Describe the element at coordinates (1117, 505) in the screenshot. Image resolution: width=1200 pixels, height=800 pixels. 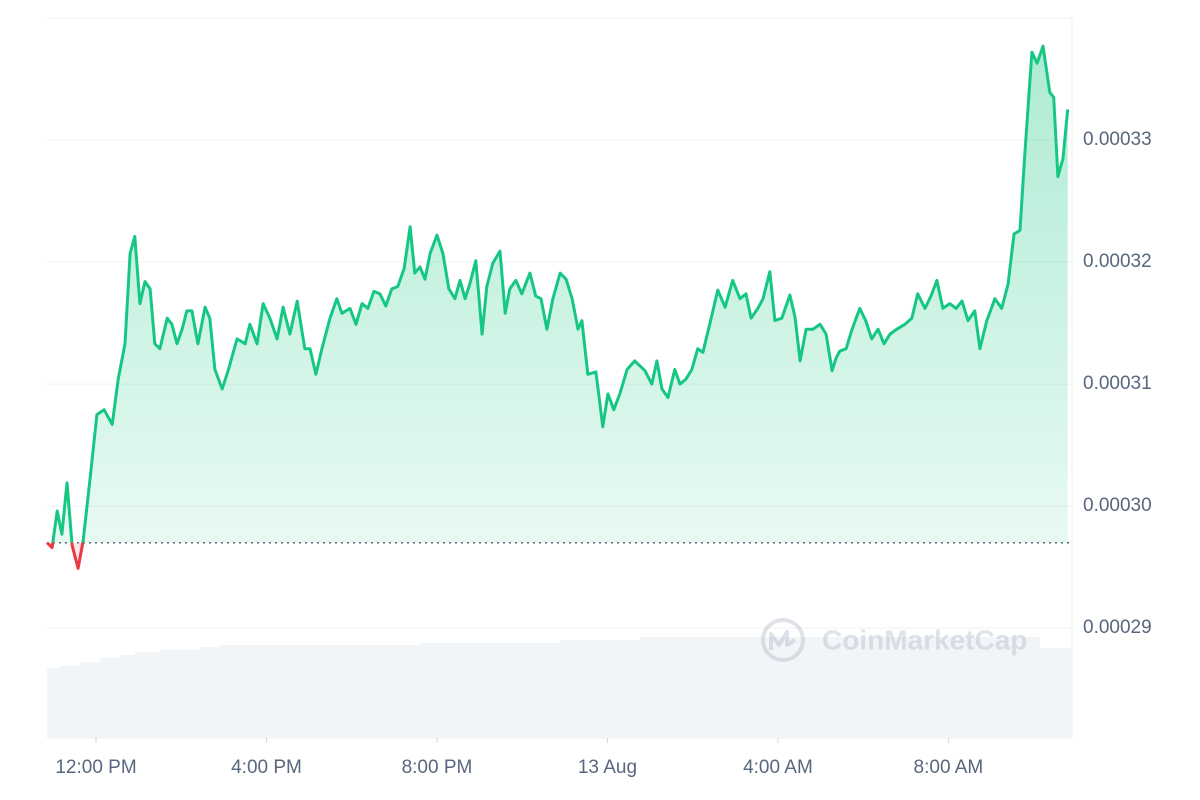
I see `y-tick-label: 0.00030` at that location.